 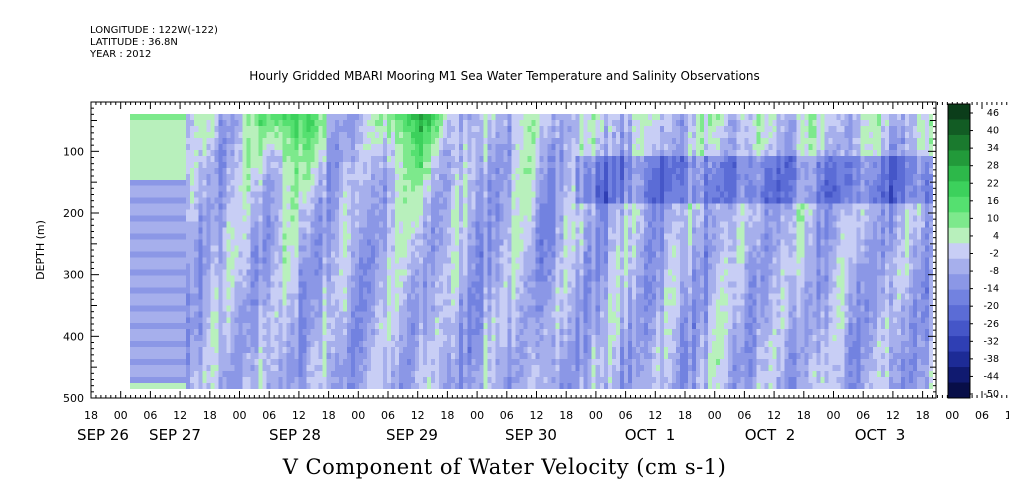 I want to click on colorbar-label: 22, so click(x=993, y=183).